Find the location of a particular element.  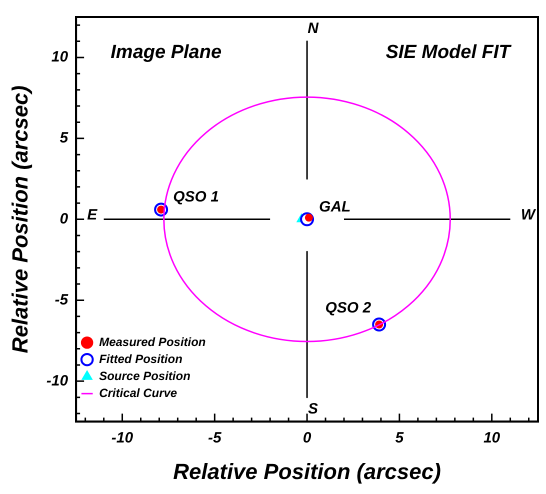

y-tick-label: 10 is located at coordinates (60, 57).